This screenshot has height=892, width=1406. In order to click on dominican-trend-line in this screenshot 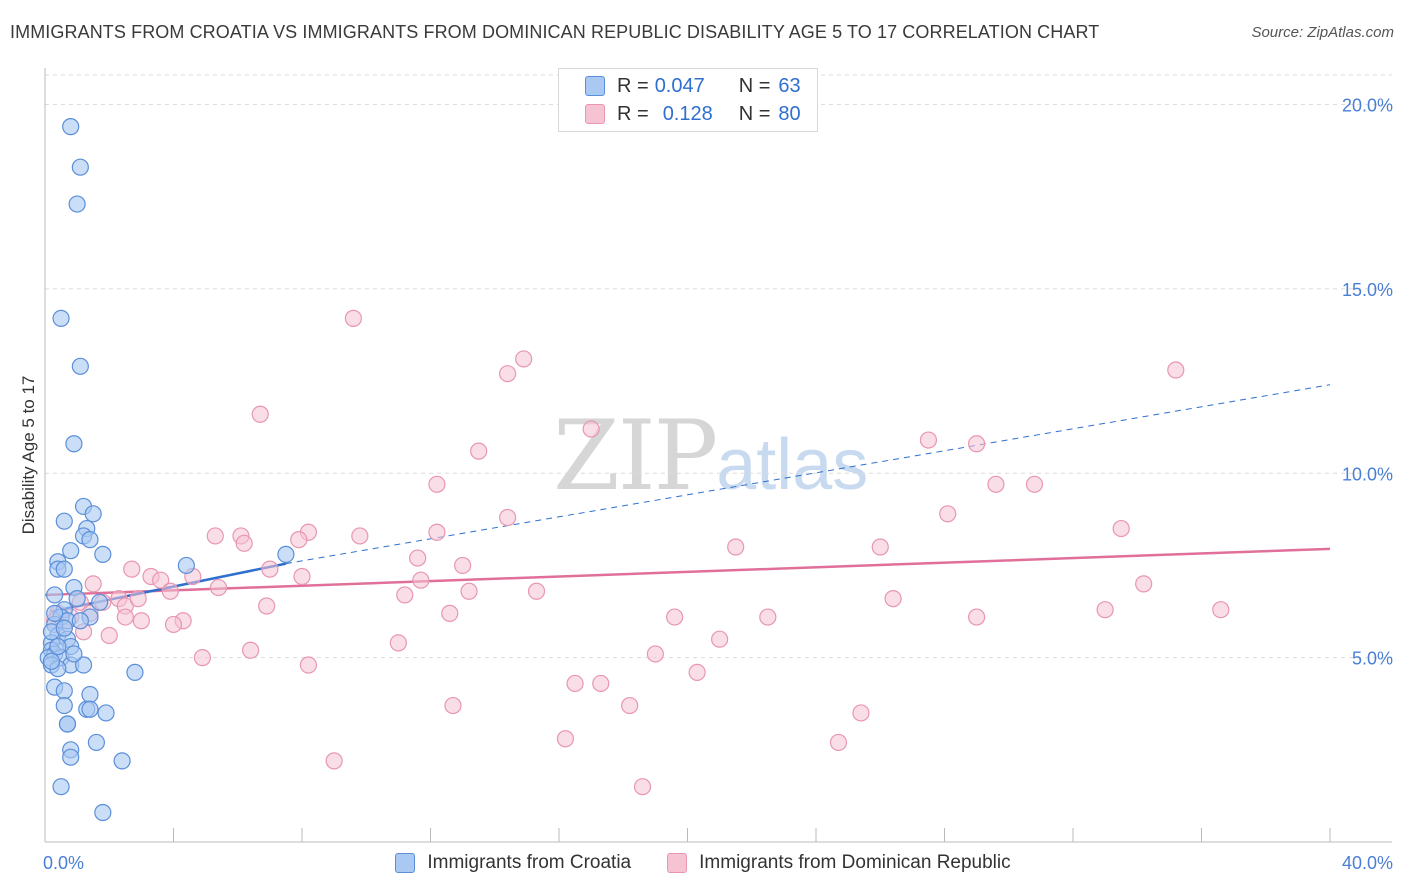, I will do `click(687, 572)`.